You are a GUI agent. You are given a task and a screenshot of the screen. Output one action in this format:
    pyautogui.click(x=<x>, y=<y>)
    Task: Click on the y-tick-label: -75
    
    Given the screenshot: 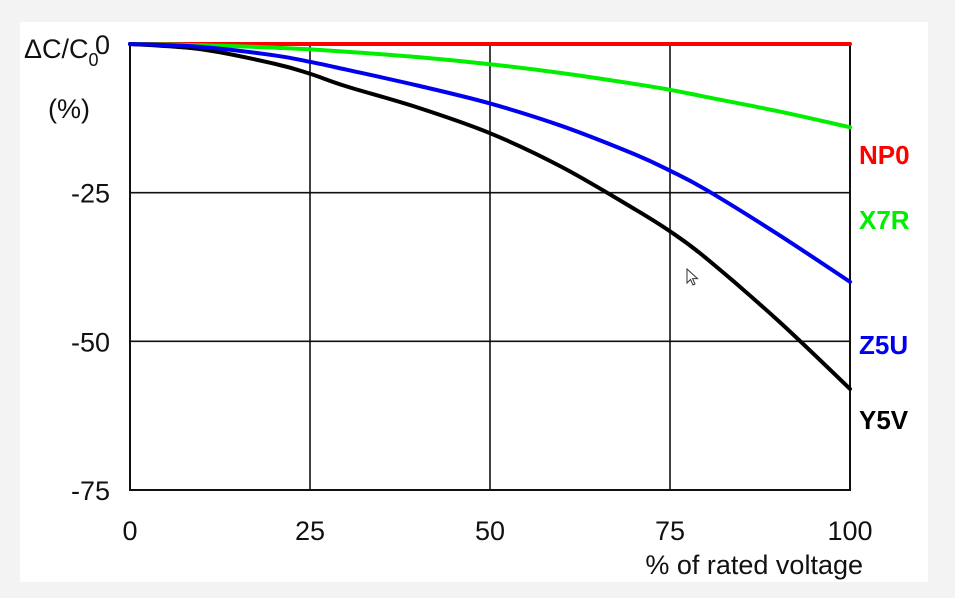 What is the action you would take?
    pyautogui.click(x=90, y=491)
    